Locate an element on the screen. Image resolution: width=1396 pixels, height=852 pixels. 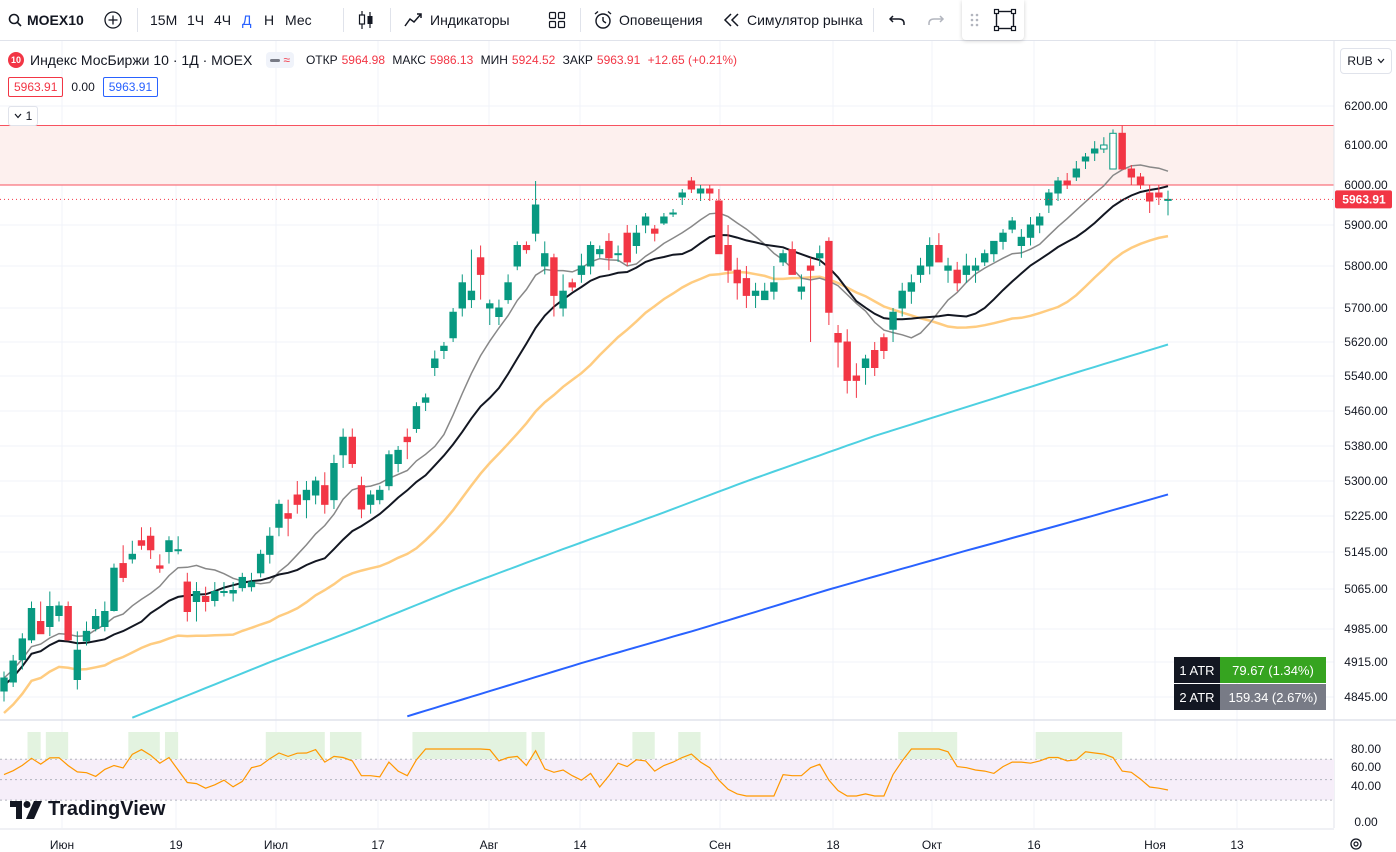
compare-button is located at coordinates (113, 20).